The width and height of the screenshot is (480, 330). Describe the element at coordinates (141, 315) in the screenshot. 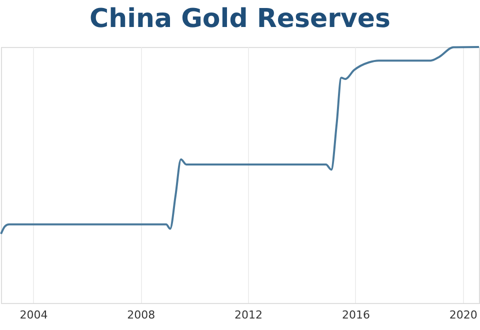

I see `x-tick-label: 2008` at that location.